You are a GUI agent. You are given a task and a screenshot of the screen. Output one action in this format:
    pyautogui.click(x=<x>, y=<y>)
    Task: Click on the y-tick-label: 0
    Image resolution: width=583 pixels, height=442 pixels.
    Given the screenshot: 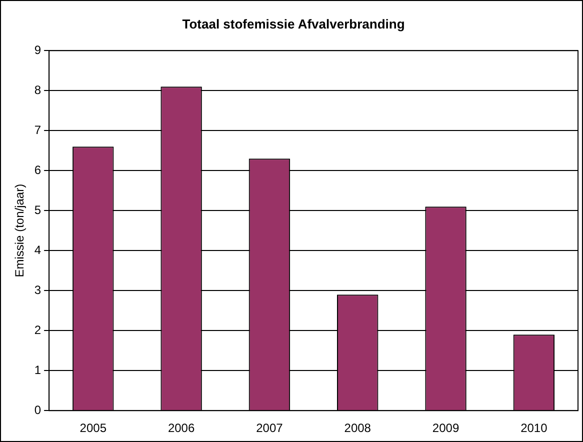 What is the action you would take?
    pyautogui.click(x=38, y=409)
    